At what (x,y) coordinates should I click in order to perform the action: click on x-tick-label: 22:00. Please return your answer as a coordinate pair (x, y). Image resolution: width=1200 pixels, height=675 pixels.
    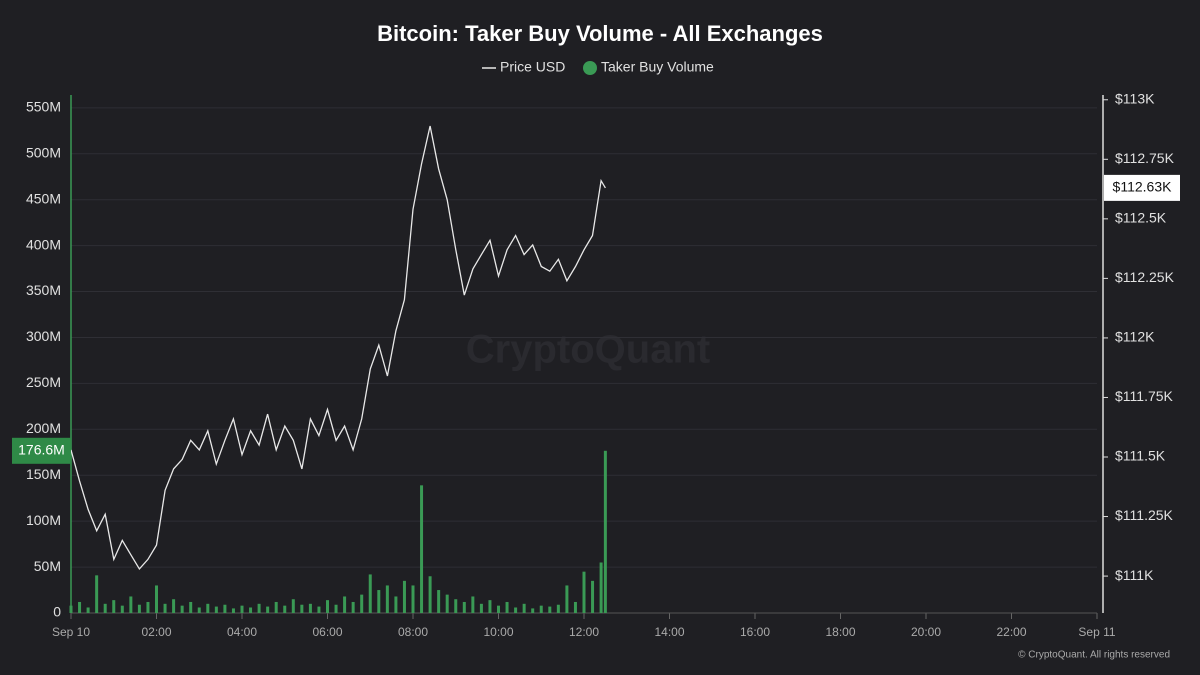
    Looking at the image, I should click on (1011, 632).